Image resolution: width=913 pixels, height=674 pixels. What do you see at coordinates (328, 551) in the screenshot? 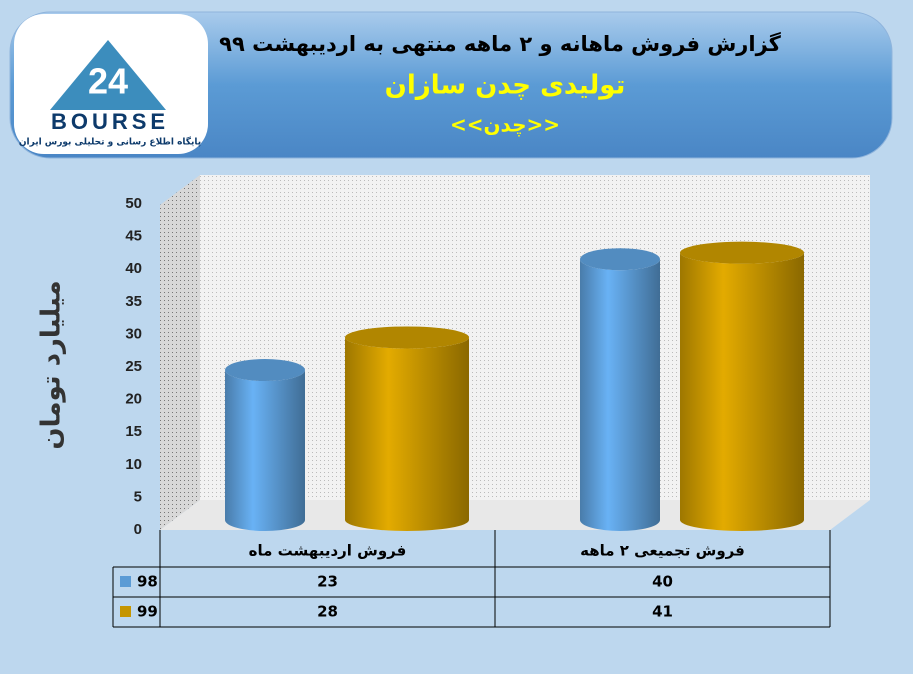
I see `x-tick-label: فروش اردیبهشت ماه` at bounding box center [328, 551].